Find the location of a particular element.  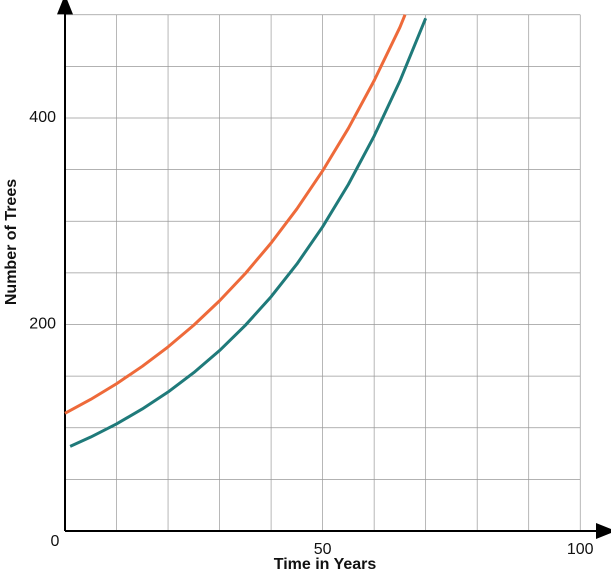

x-tick-label: 100 is located at coordinates (580, 549).